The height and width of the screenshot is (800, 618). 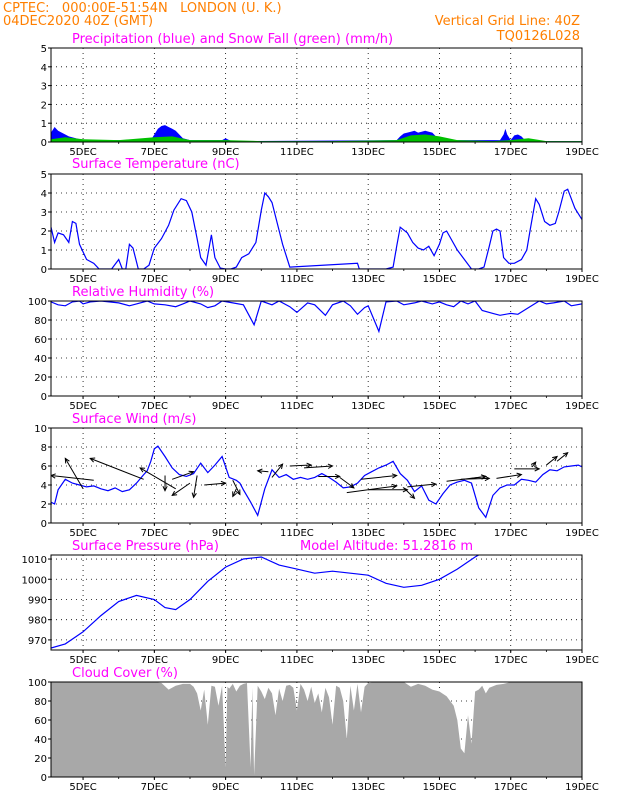 What do you see at coordinates (154, 279) in the screenshot?
I see `x-tick-label-temp: 7DEC` at bounding box center [154, 279].